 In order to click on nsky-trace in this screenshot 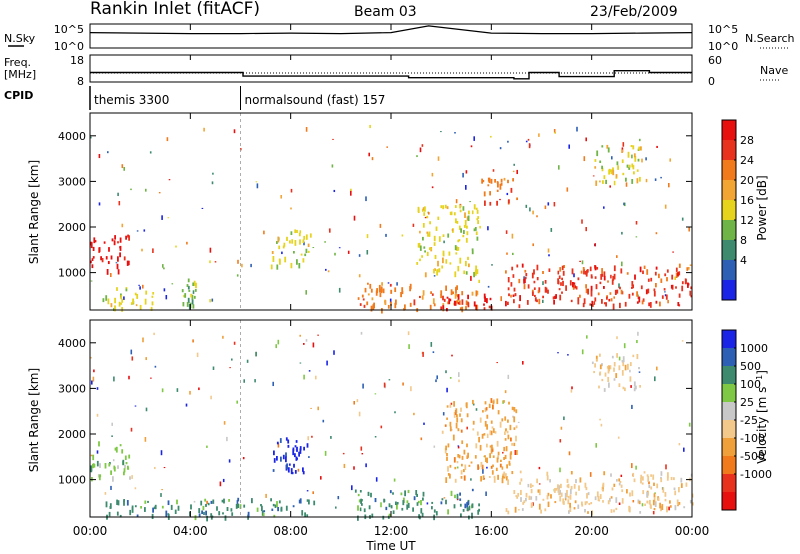, I will do `click(391, 30)`.